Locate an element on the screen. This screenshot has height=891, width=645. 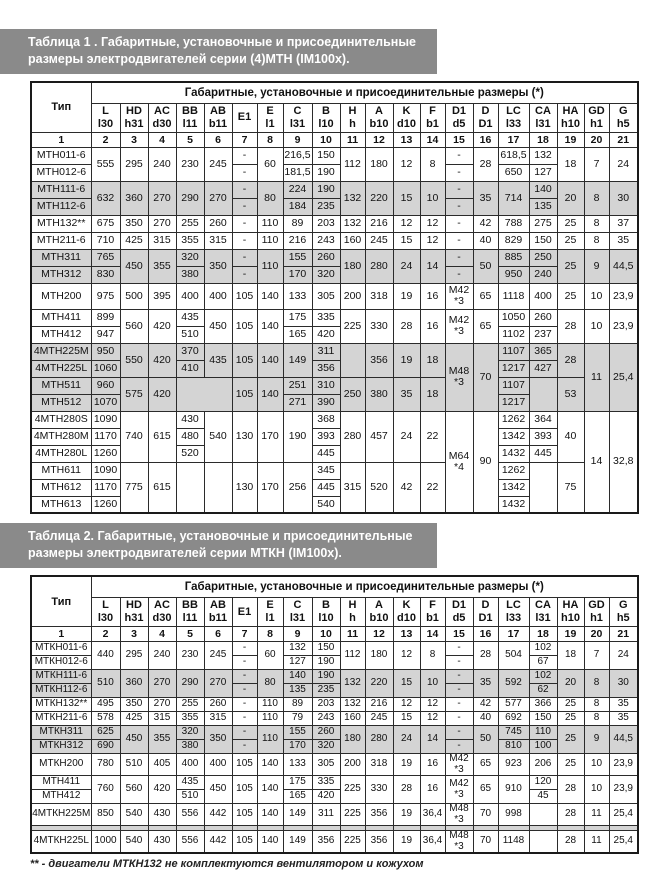
dim-cell: 510 is located at coordinates (134, 764).